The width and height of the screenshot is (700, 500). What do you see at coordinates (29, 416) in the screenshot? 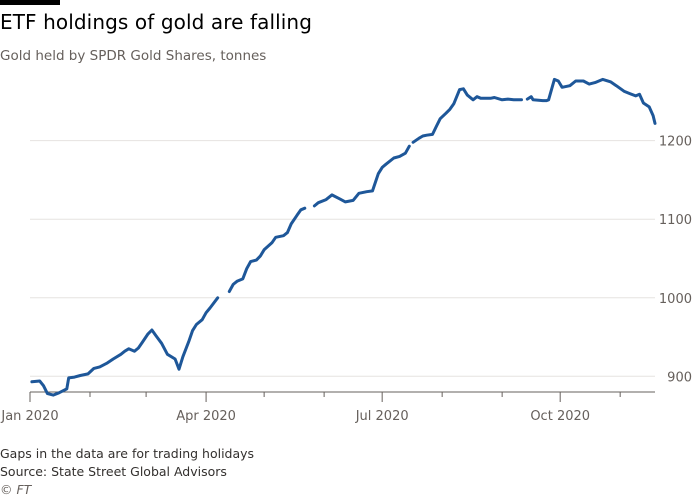
I see `x-tick-label: Jan 2020` at bounding box center [29, 416].